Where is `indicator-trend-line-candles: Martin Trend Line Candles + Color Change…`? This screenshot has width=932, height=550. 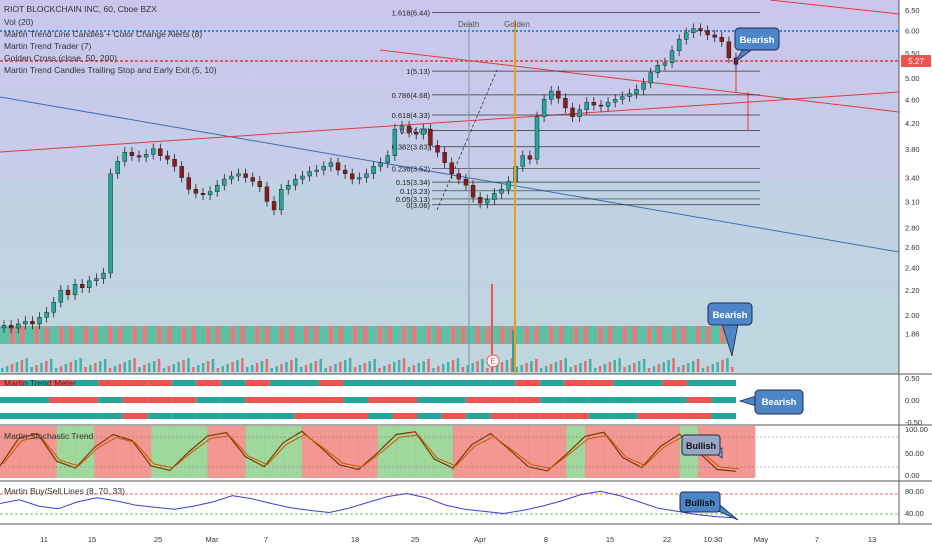
indicator-trend-line-candles: Martin Trend Line Candles + Color Change… is located at coordinates (103, 34).